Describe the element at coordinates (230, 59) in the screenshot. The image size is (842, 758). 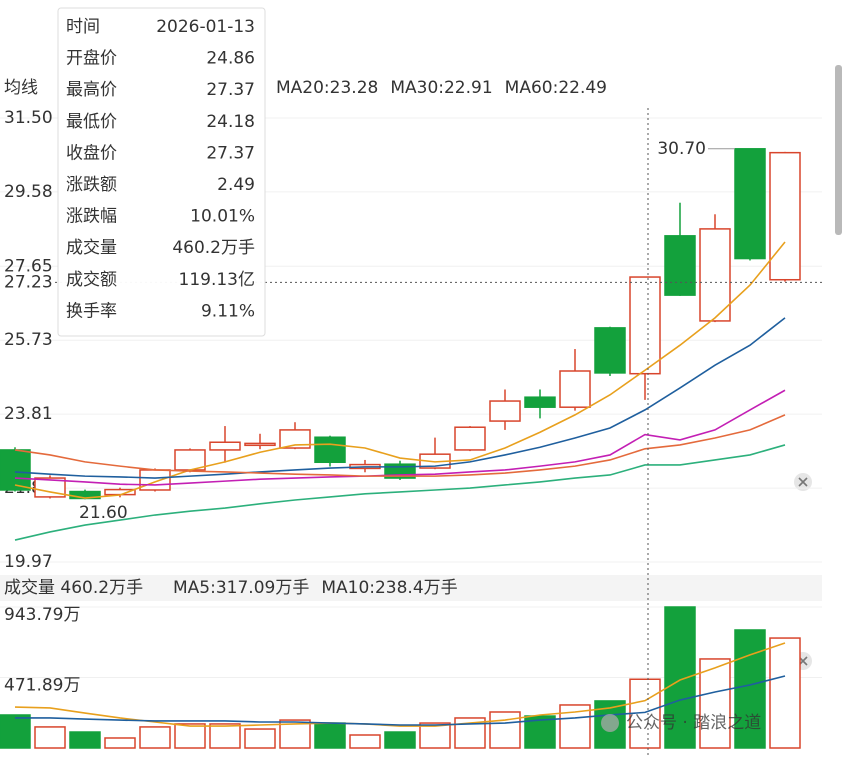
I see `tooltip-value: 24.86` at that location.